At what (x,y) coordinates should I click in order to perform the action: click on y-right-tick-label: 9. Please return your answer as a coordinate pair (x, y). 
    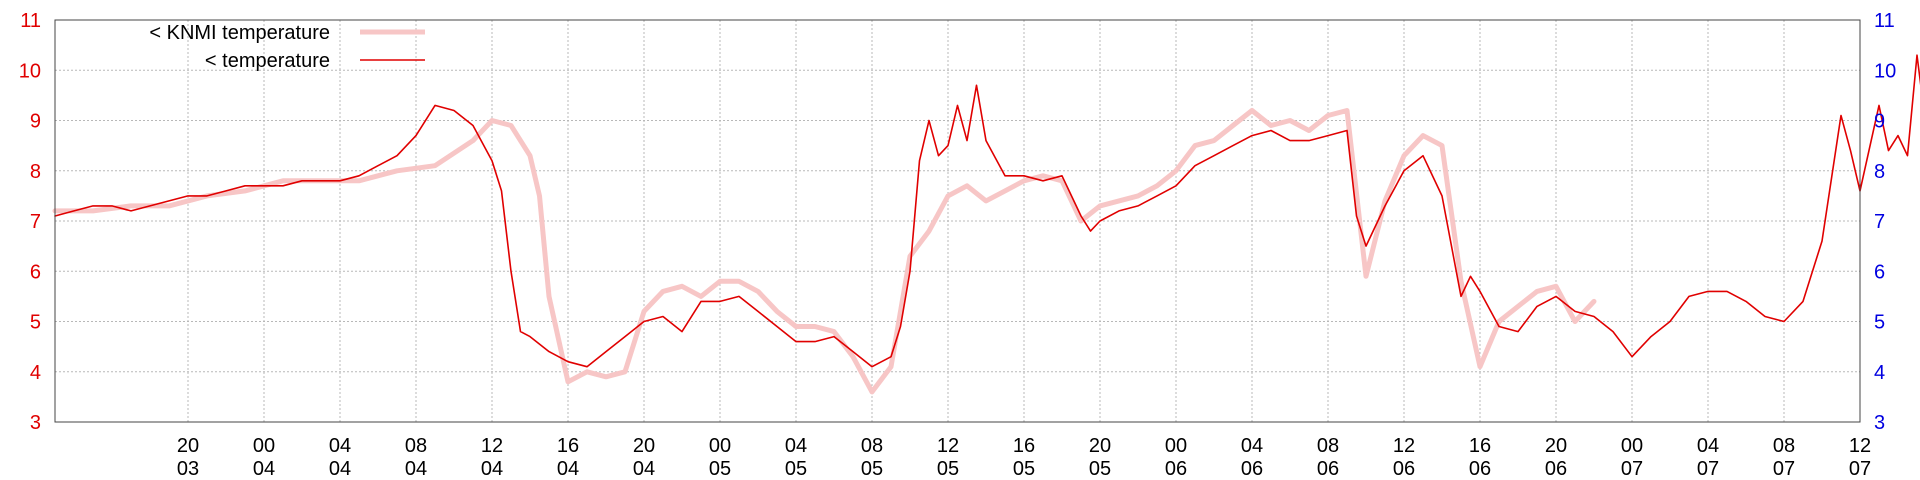
    Looking at the image, I should click on (1879, 122).